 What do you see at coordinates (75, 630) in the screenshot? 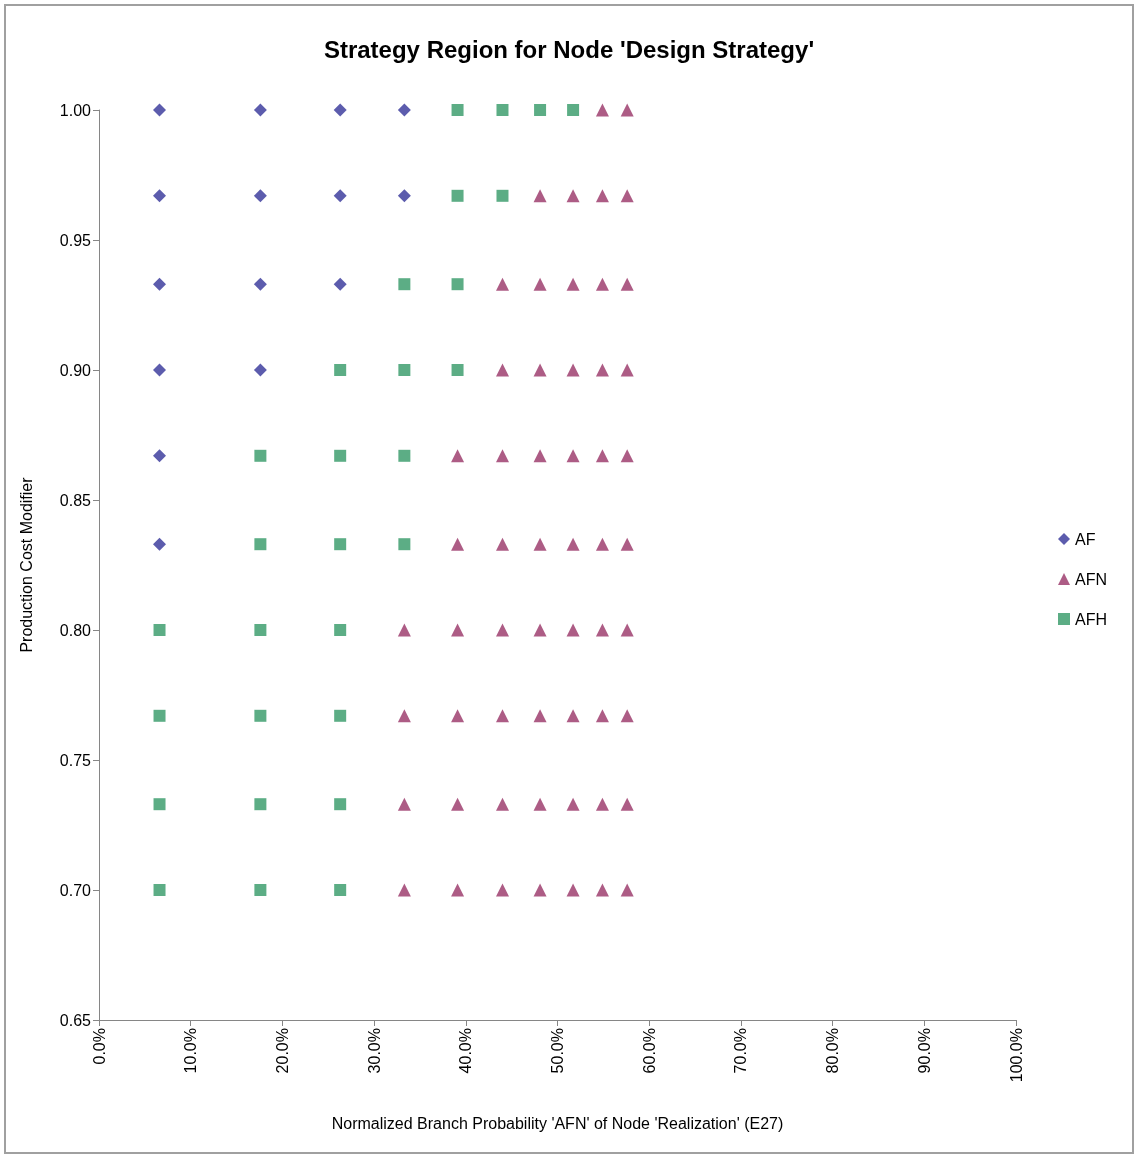
I see `y-tick-label: 0.80` at bounding box center [75, 630].